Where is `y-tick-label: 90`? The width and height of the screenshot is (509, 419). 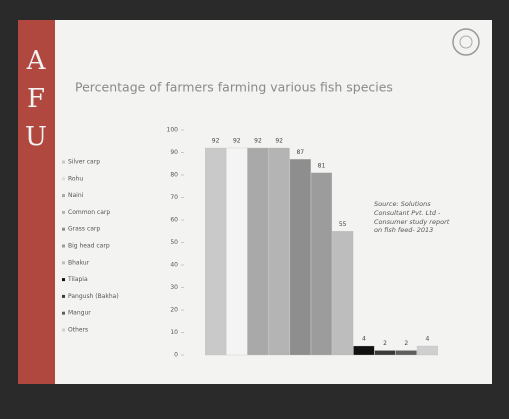 y-tick-label: 90 is located at coordinates (174, 152).